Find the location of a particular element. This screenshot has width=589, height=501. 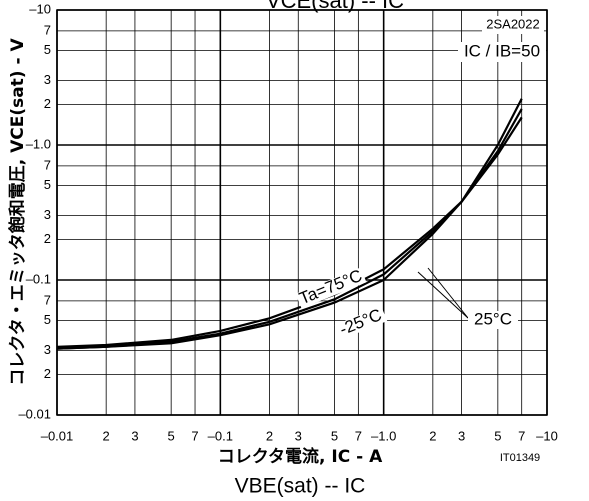

condition-label: IC / IB=50 is located at coordinates (502, 50).